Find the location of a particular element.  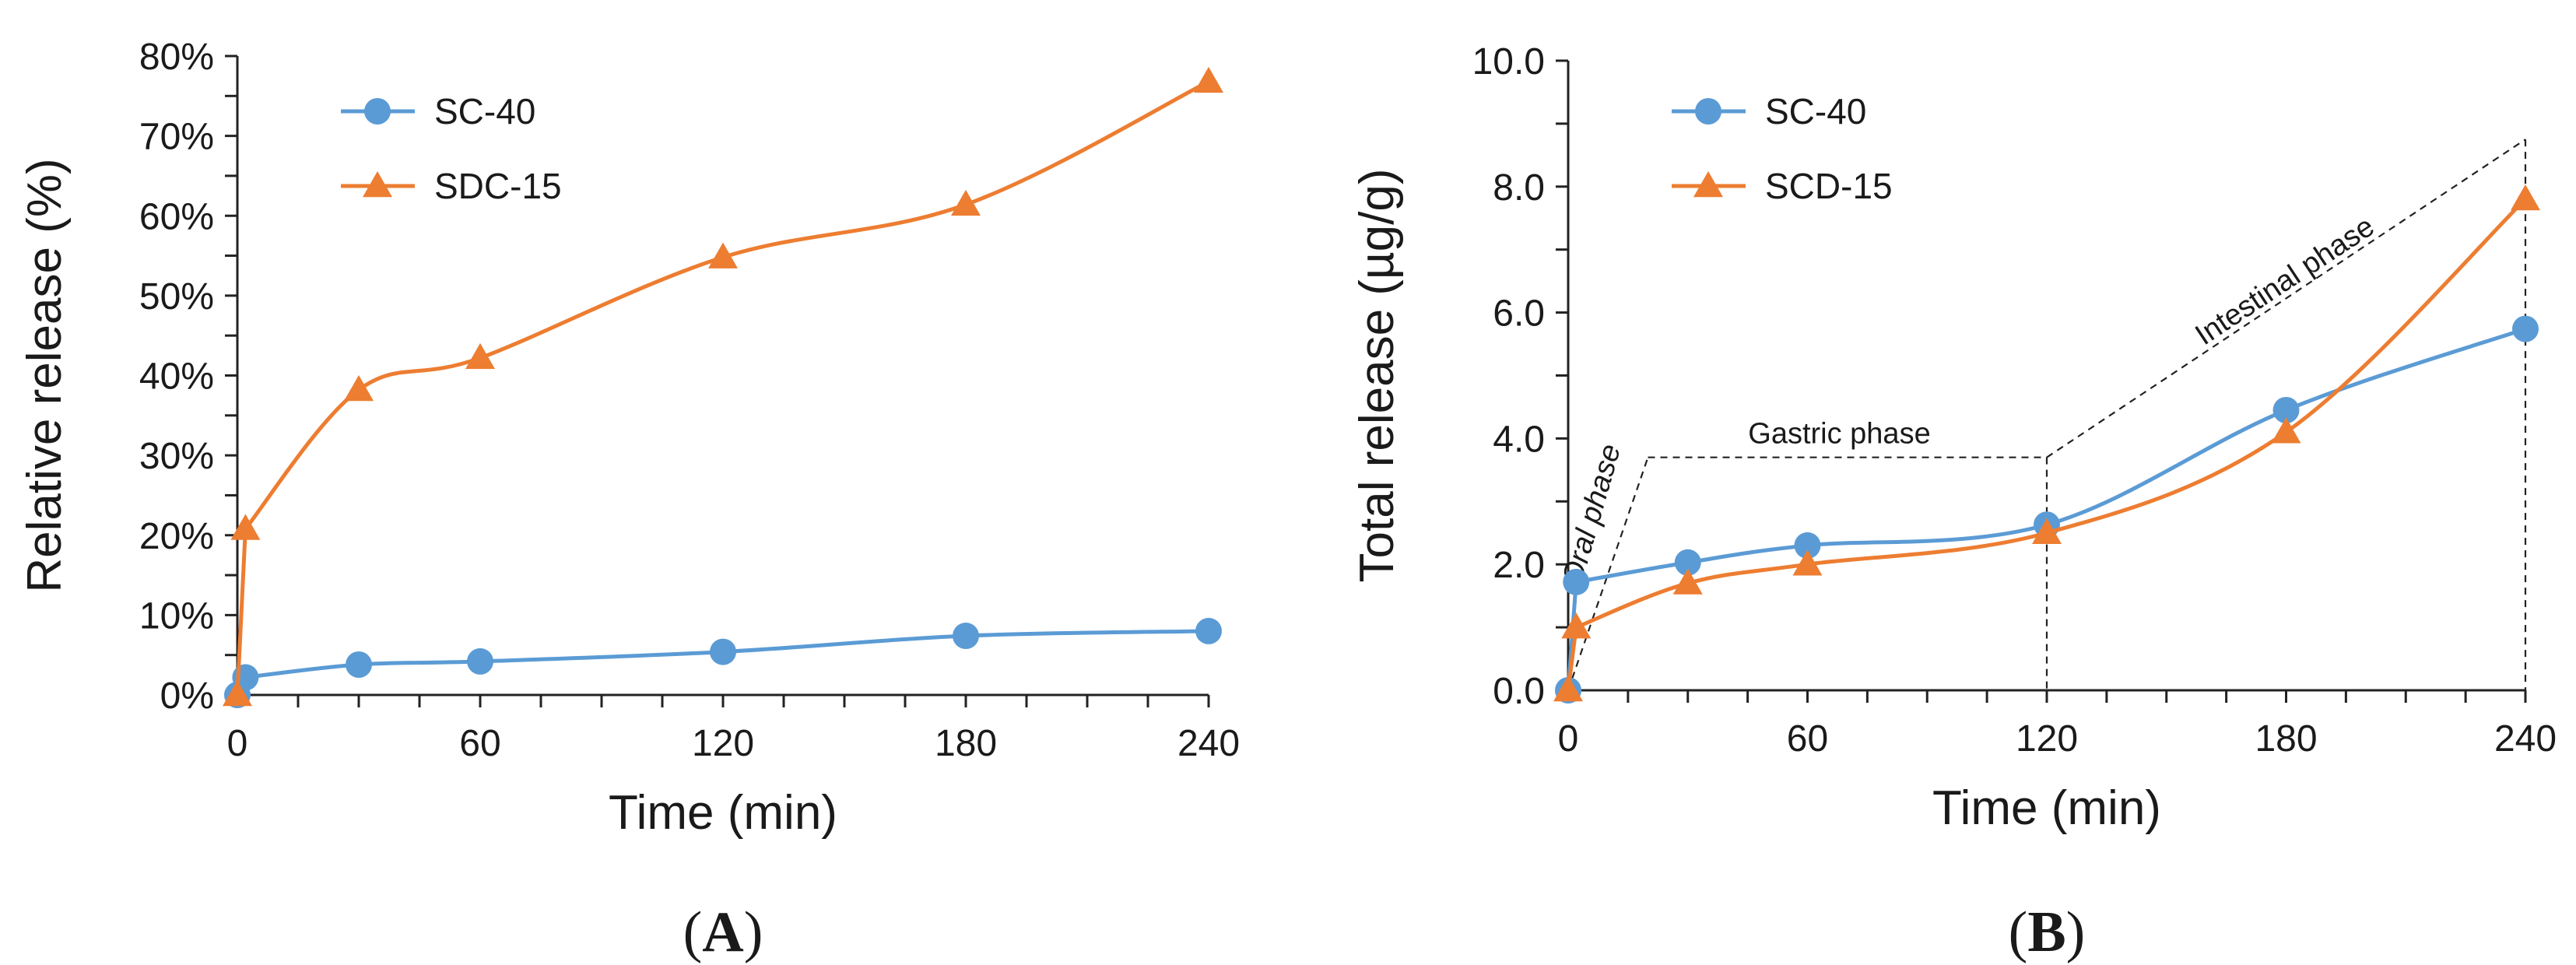

y-tick-label: 2.0 is located at coordinates (1519, 565).